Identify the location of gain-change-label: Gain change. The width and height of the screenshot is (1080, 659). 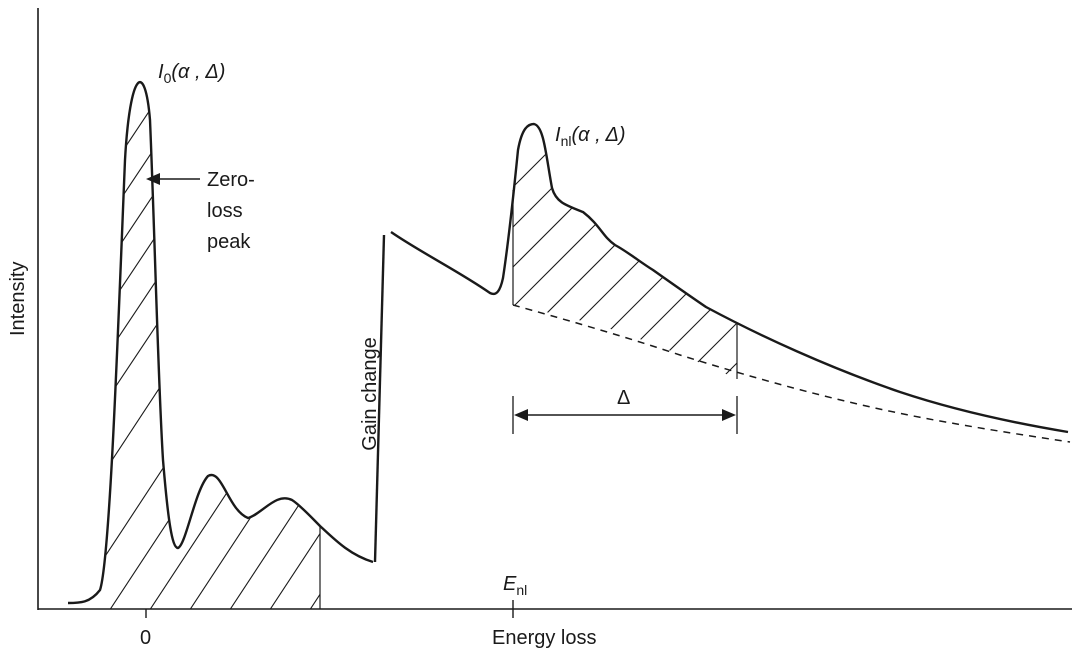
(370, 394).